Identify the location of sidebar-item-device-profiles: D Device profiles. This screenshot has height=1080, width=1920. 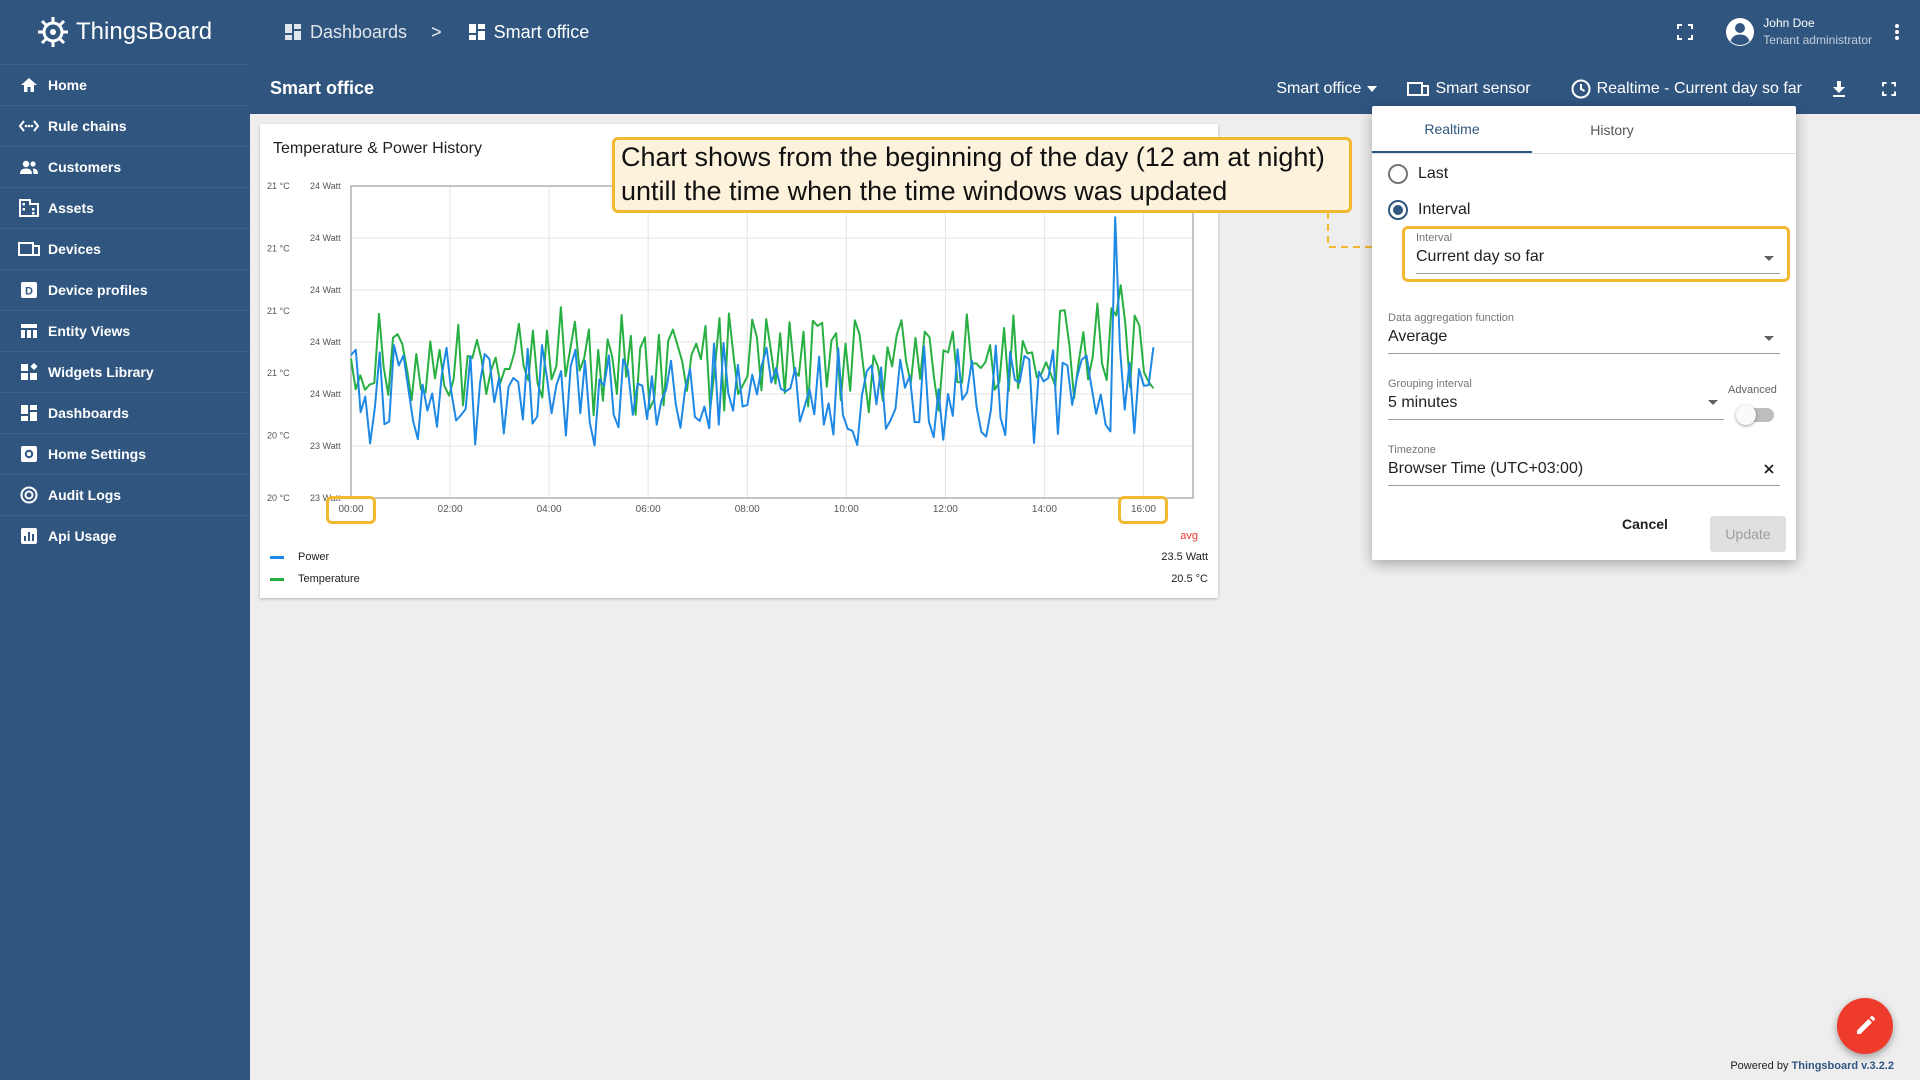
(125, 289).